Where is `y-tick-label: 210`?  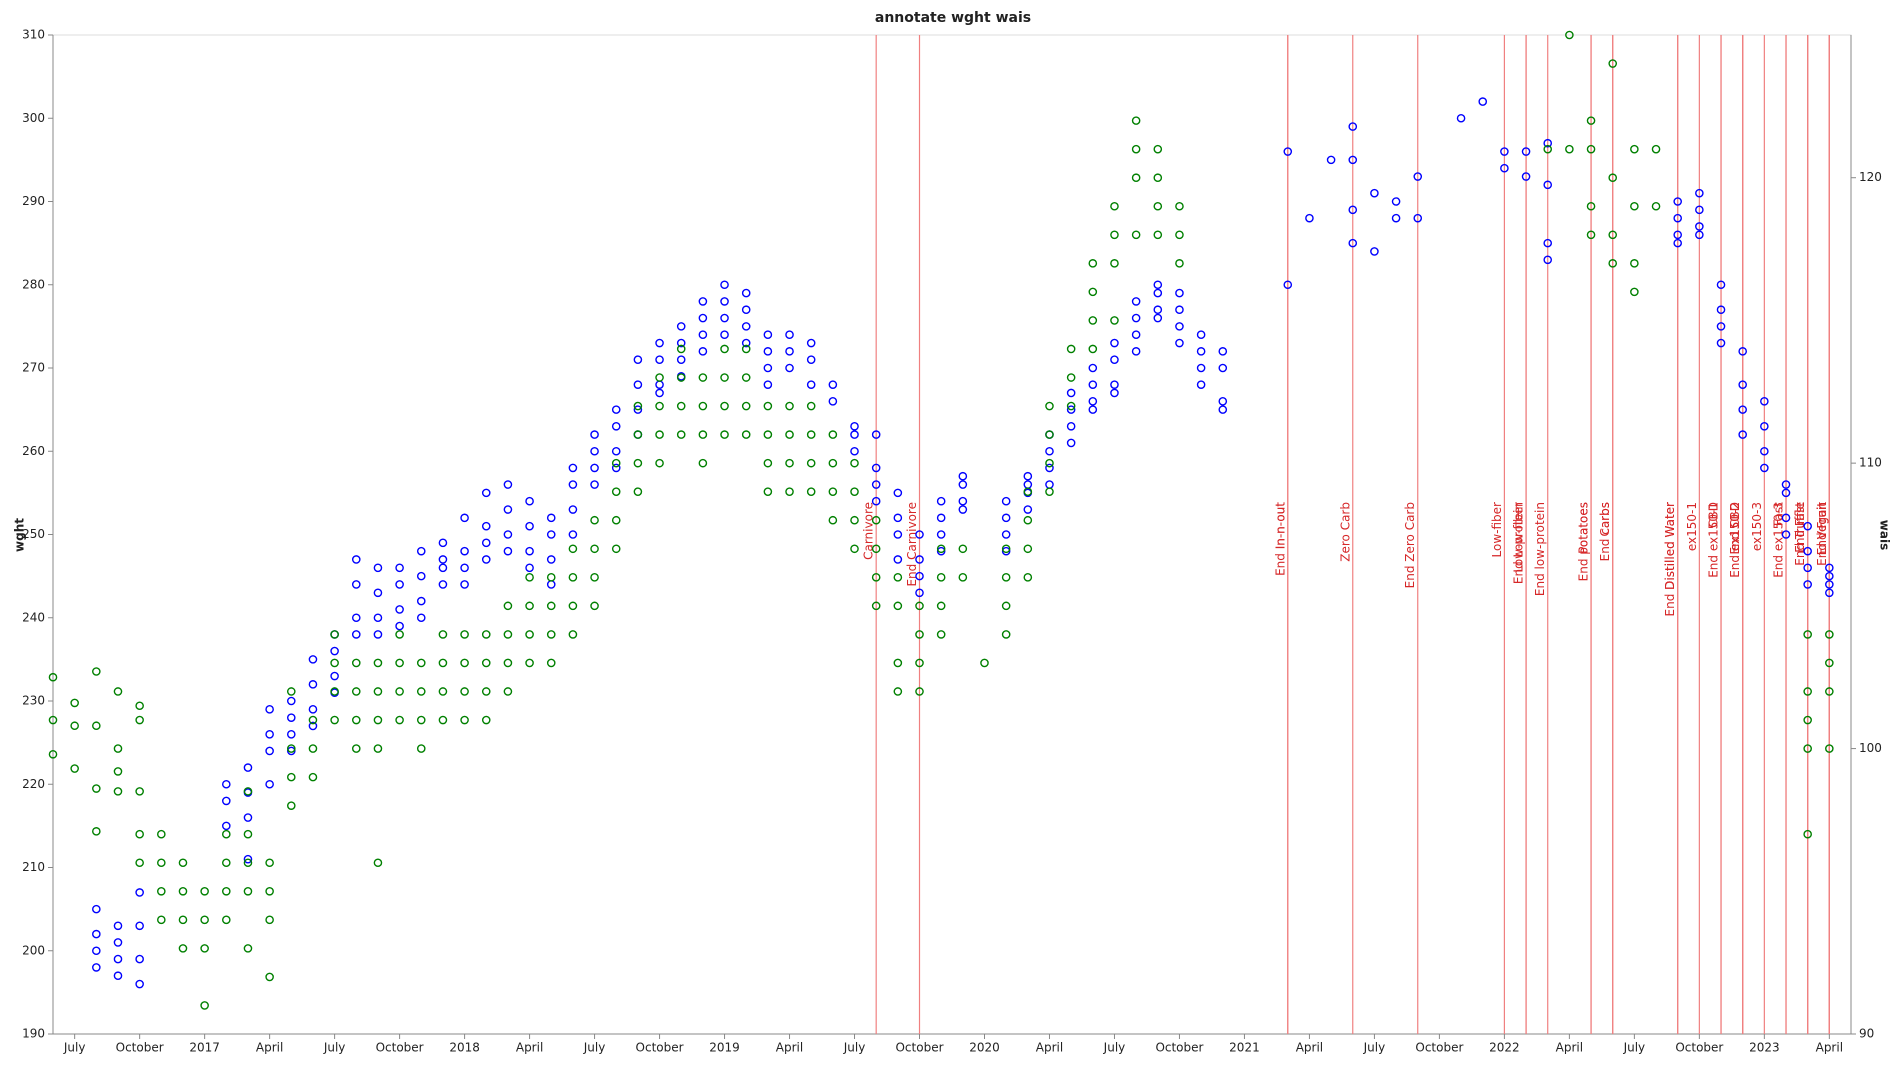 y-tick-label: 210 is located at coordinates (33, 867).